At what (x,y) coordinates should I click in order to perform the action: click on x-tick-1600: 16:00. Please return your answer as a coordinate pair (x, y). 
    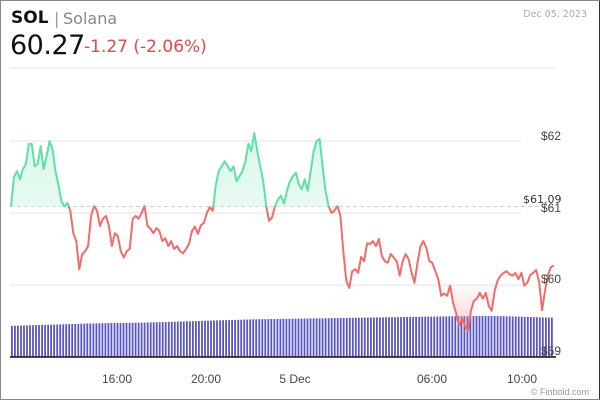
    Looking at the image, I should click on (117, 379).